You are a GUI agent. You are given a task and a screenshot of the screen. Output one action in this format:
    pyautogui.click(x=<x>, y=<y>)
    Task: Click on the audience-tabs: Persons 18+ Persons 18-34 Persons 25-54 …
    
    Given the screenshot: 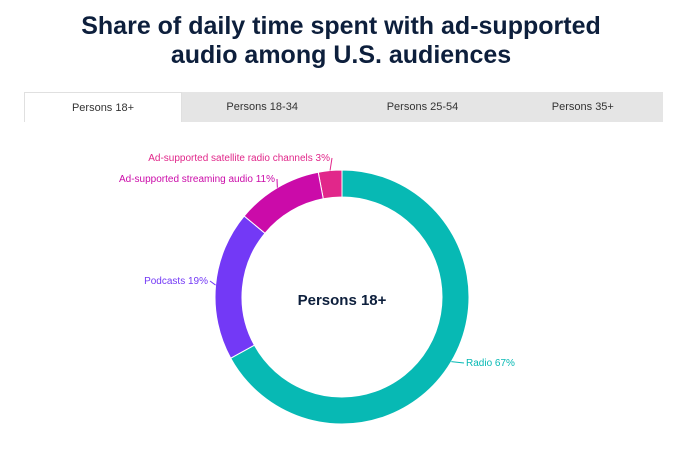 What is the action you would take?
    pyautogui.click(x=343, y=107)
    